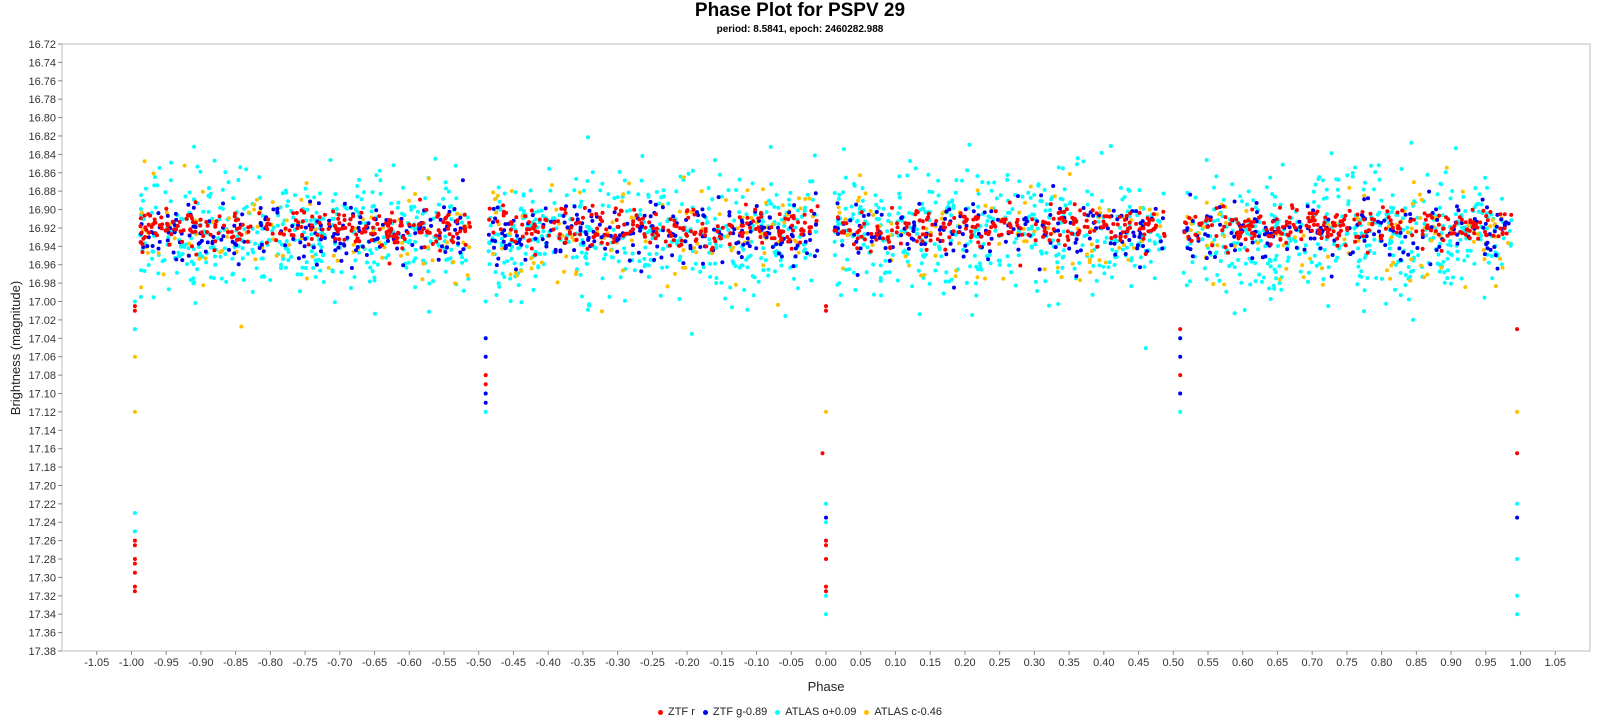  Describe the element at coordinates (867, 712) in the screenshot. I see `legend-marker-icon` at that location.